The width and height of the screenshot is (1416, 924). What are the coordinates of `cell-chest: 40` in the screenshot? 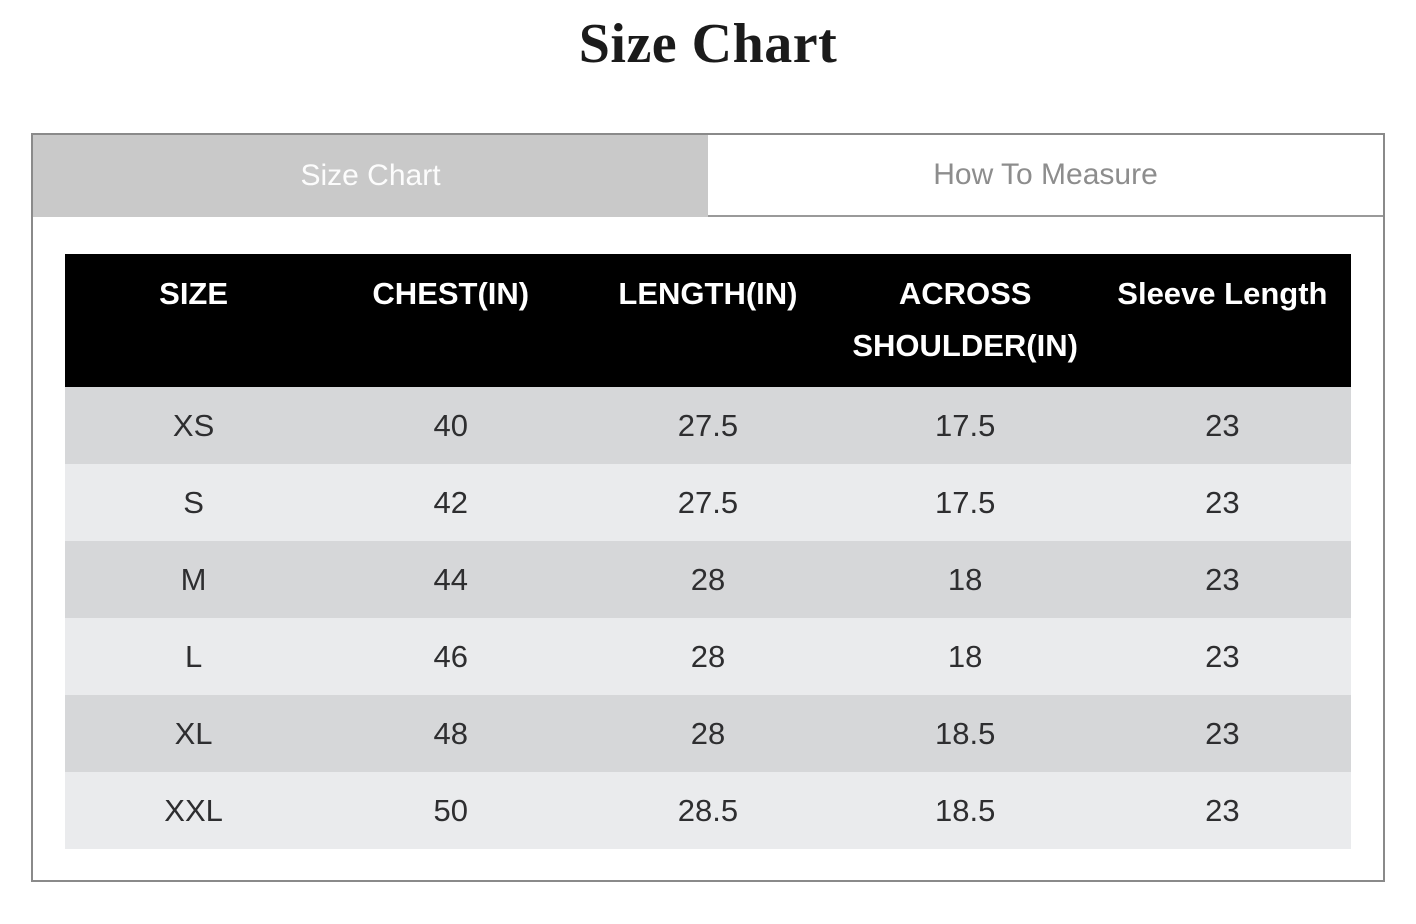 It's located at (451, 425).